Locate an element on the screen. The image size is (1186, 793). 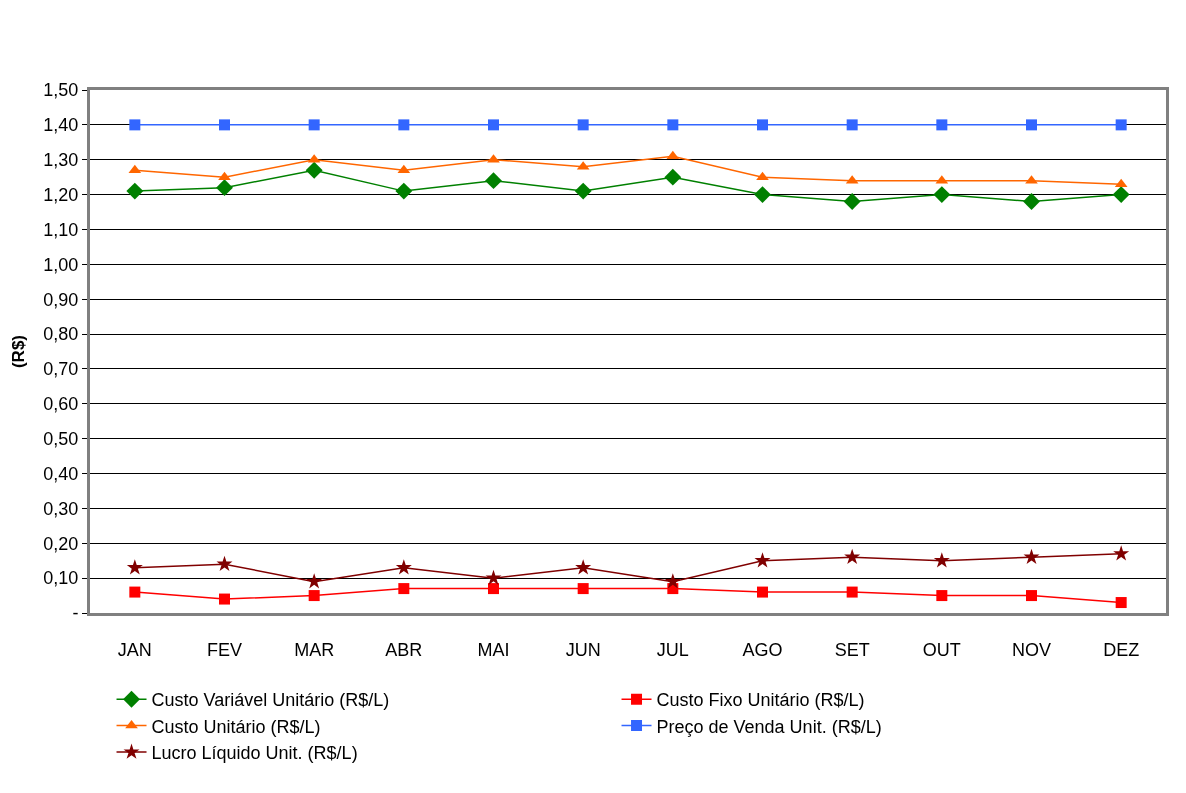
y-tick-label: 1,30 is located at coordinates (61, 160).